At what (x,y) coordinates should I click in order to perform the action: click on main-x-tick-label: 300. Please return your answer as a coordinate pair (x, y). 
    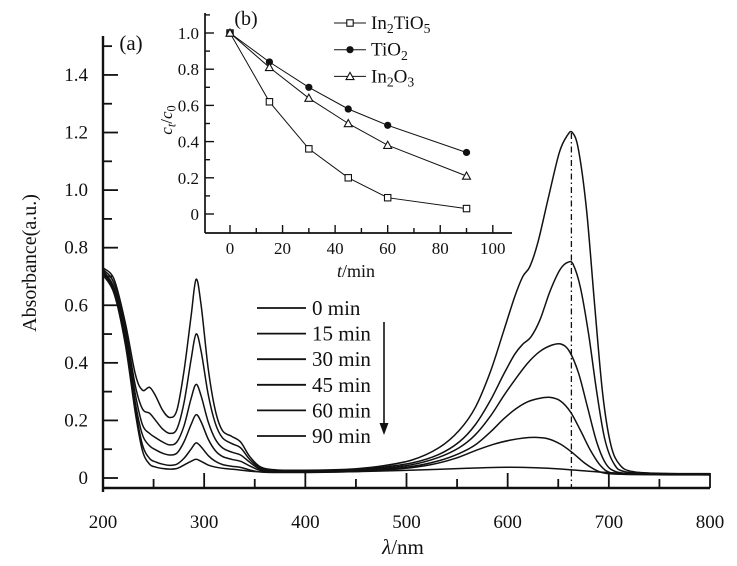
    Looking at the image, I should click on (204, 522).